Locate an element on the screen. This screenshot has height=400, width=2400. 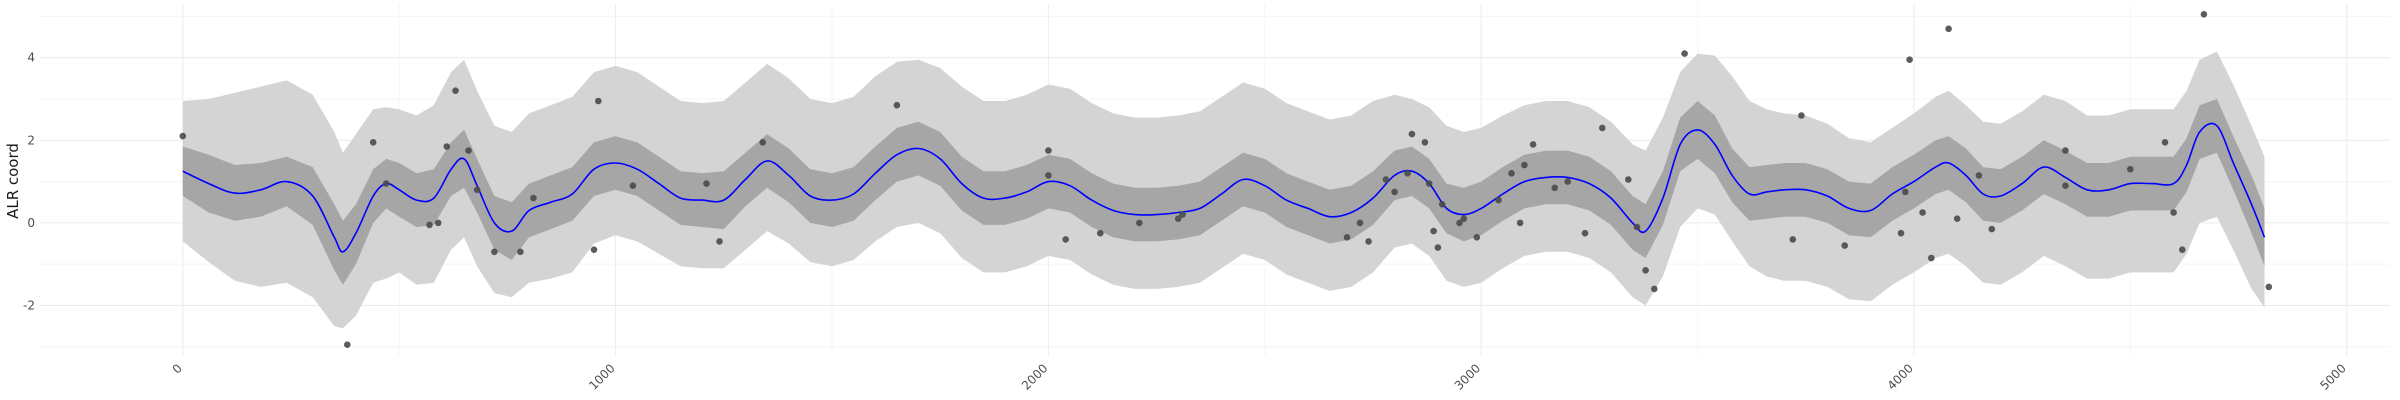
x-tick-label: 4000 is located at coordinates (1900, 376).